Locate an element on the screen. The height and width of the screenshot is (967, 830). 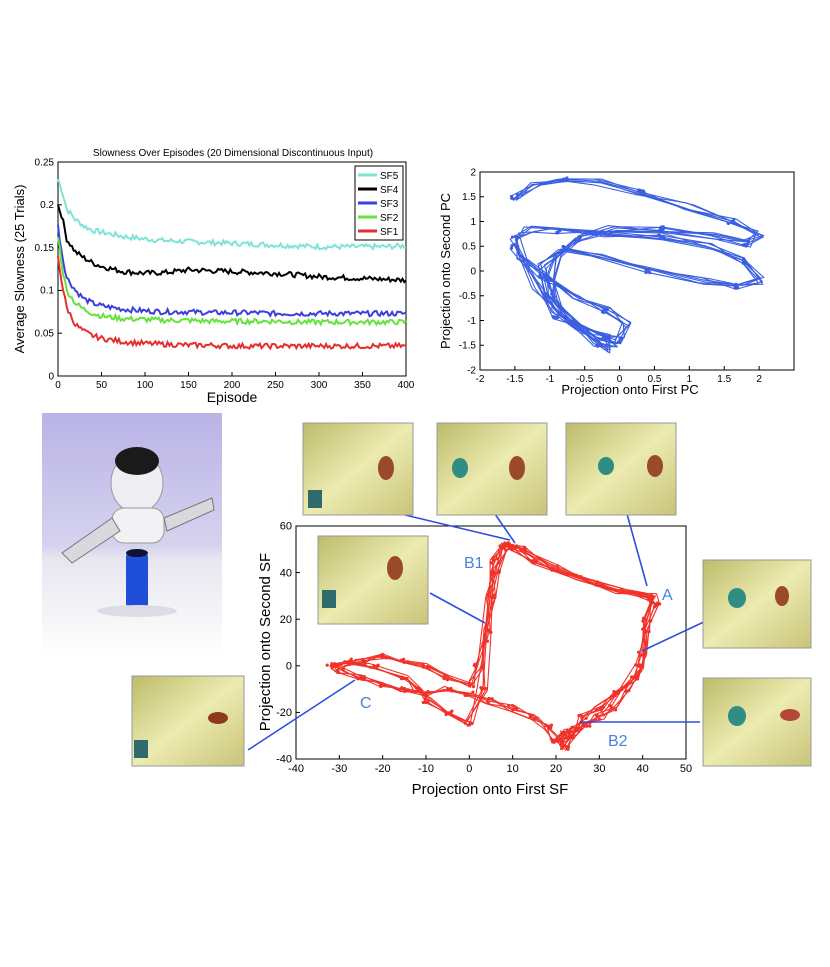
chart3-ytick-label: 60 is located at coordinates (286, 527).